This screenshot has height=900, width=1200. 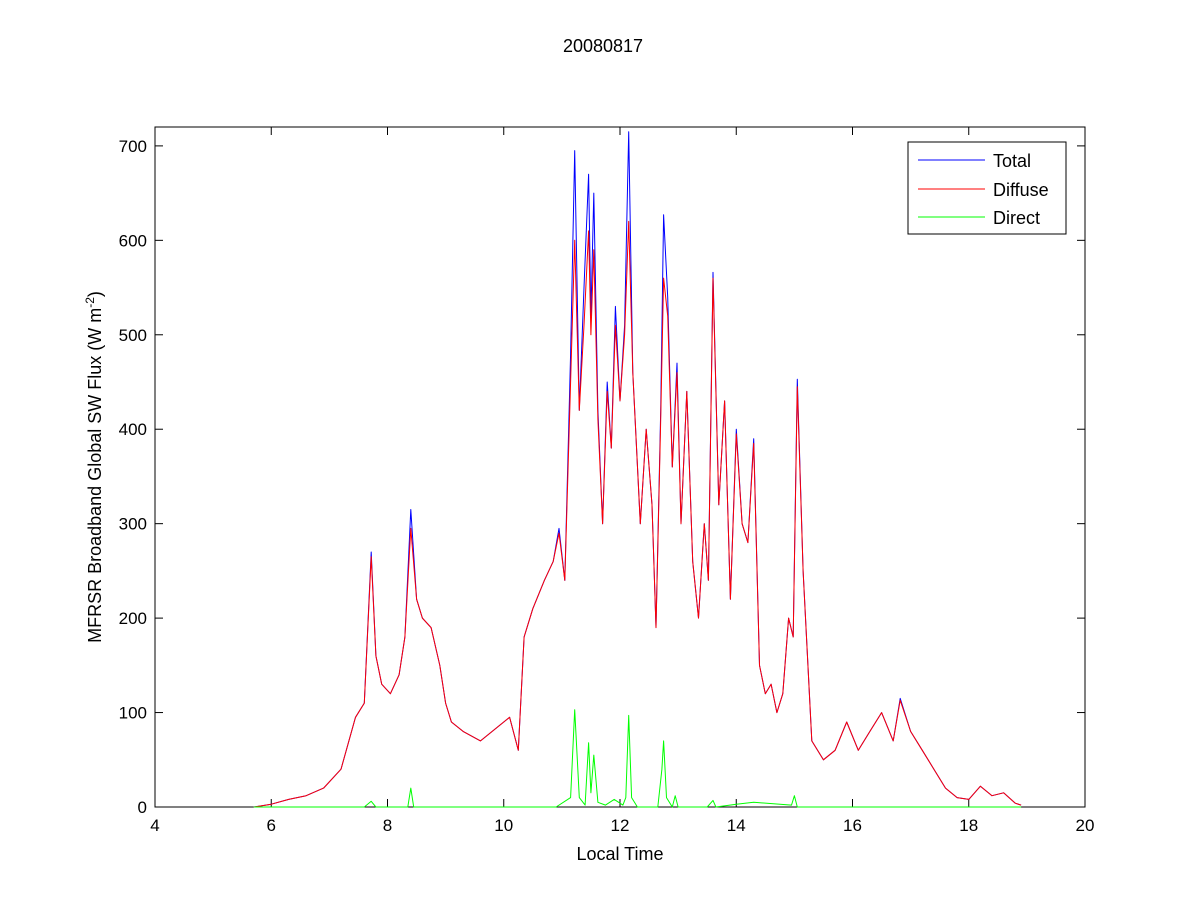 I want to click on legend-box, so click(x=987, y=188).